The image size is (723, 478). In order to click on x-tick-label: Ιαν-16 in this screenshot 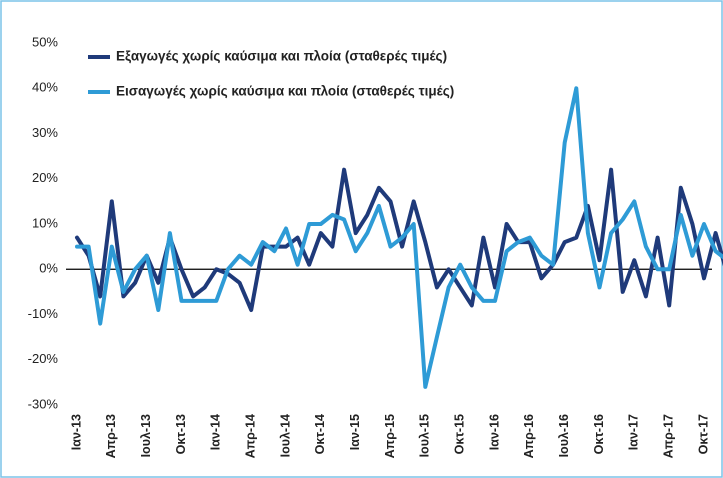, I will do `click(494, 432)`.